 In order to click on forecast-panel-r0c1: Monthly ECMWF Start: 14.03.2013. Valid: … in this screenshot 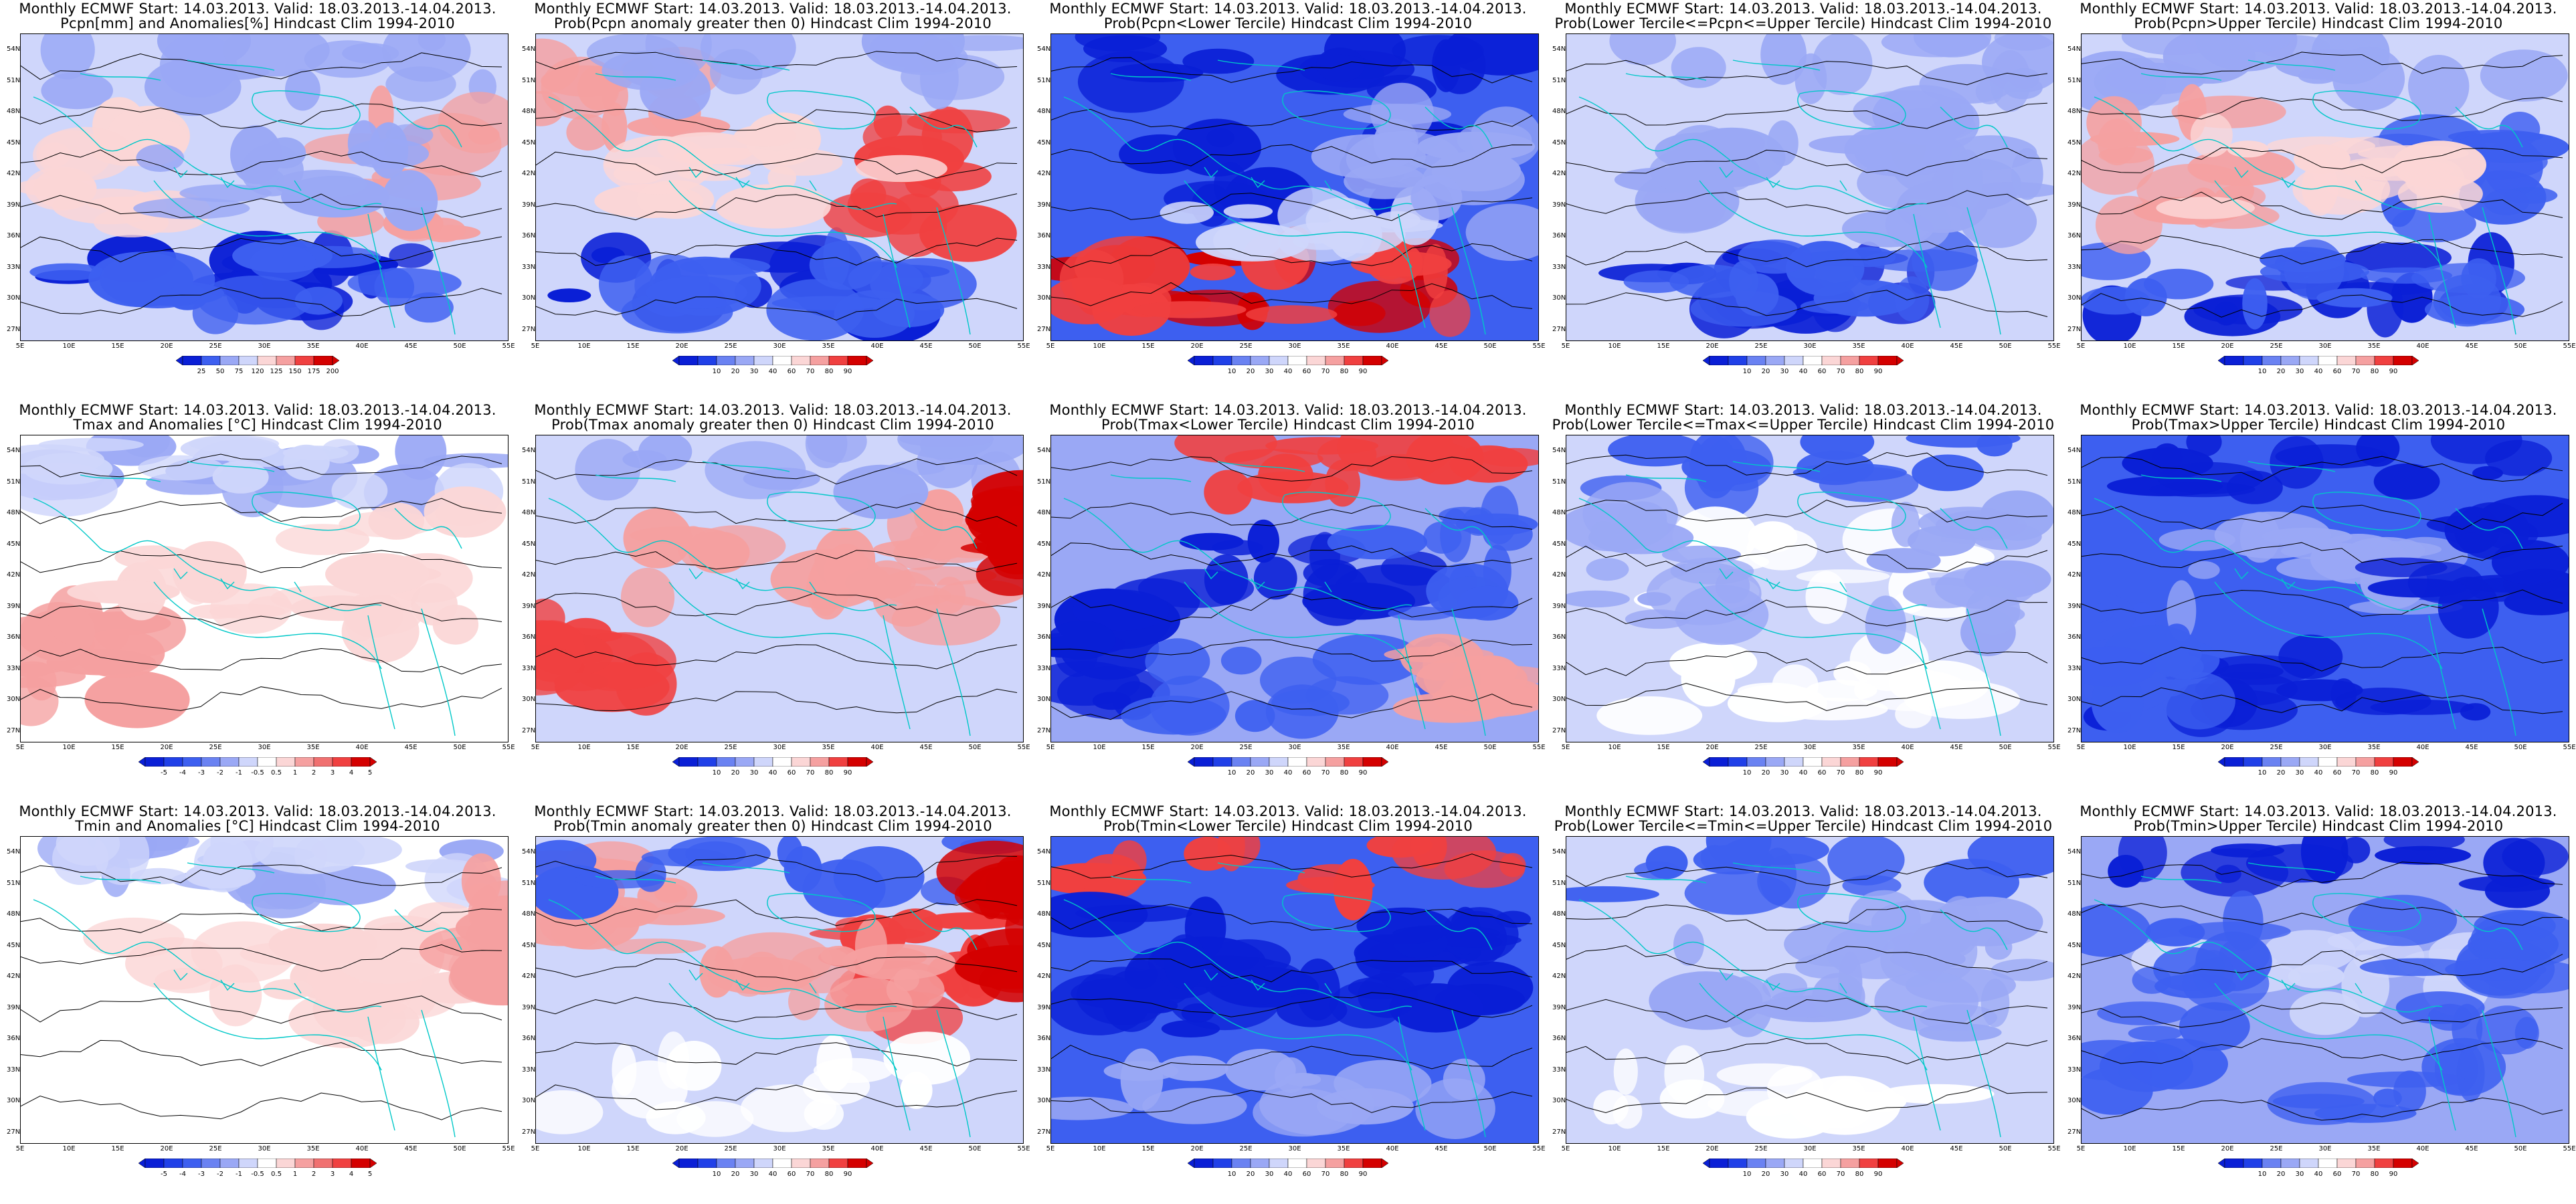, I will do `click(773, 197)`.